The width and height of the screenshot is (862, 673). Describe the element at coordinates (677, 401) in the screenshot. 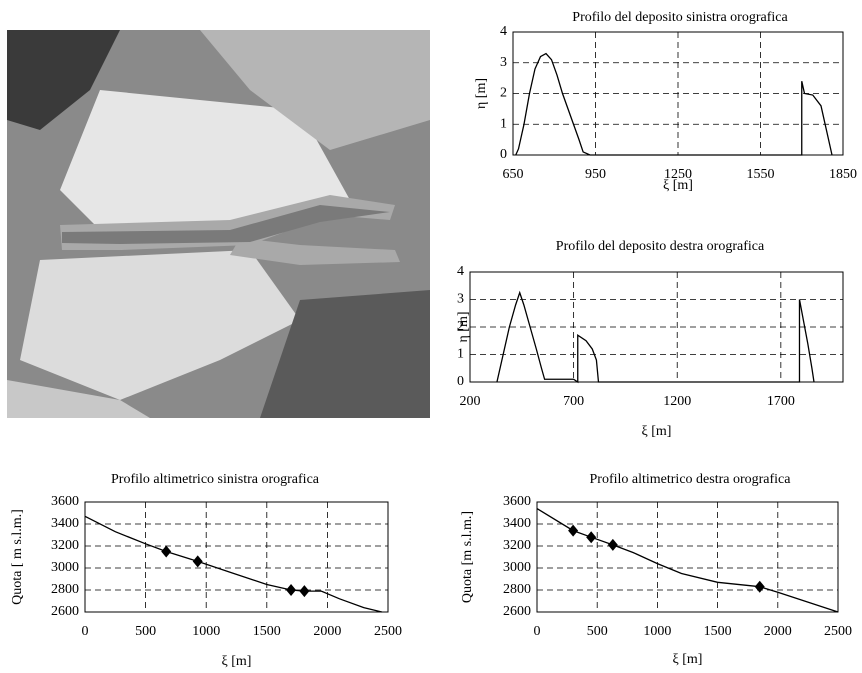

I see `x-tick-label: 1200` at that location.